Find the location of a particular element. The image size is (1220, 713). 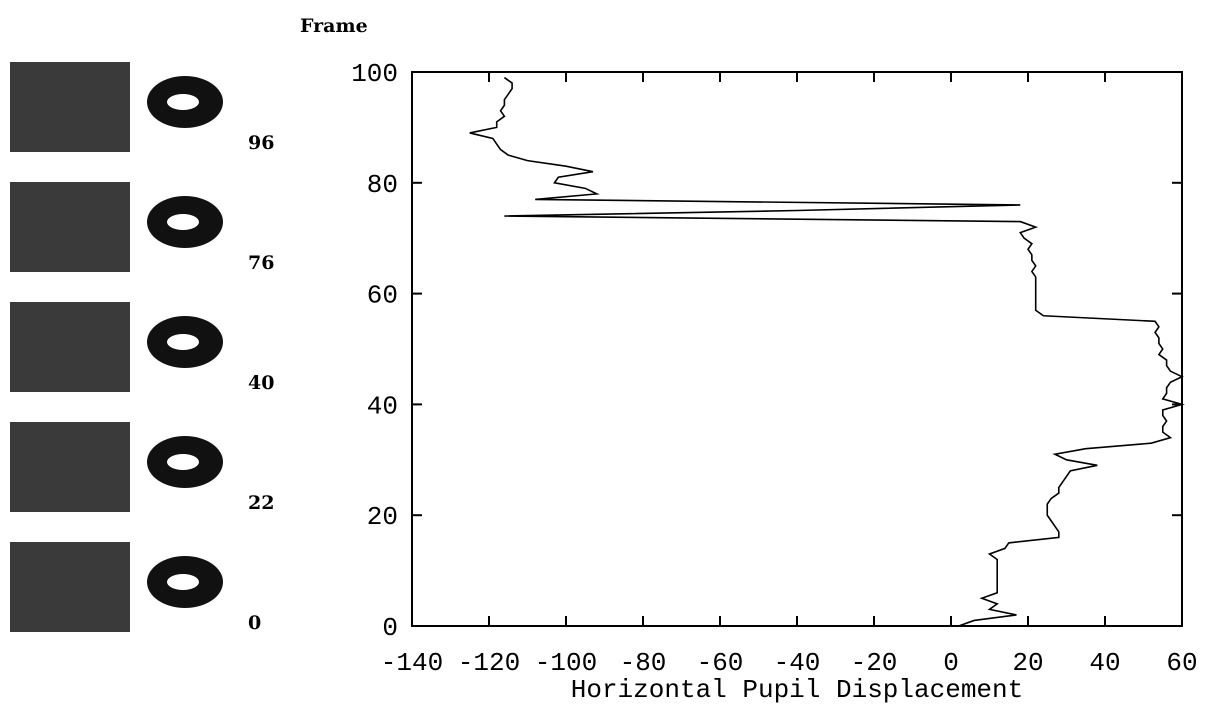

x-tick-label: -140 is located at coordinates (412, 663).